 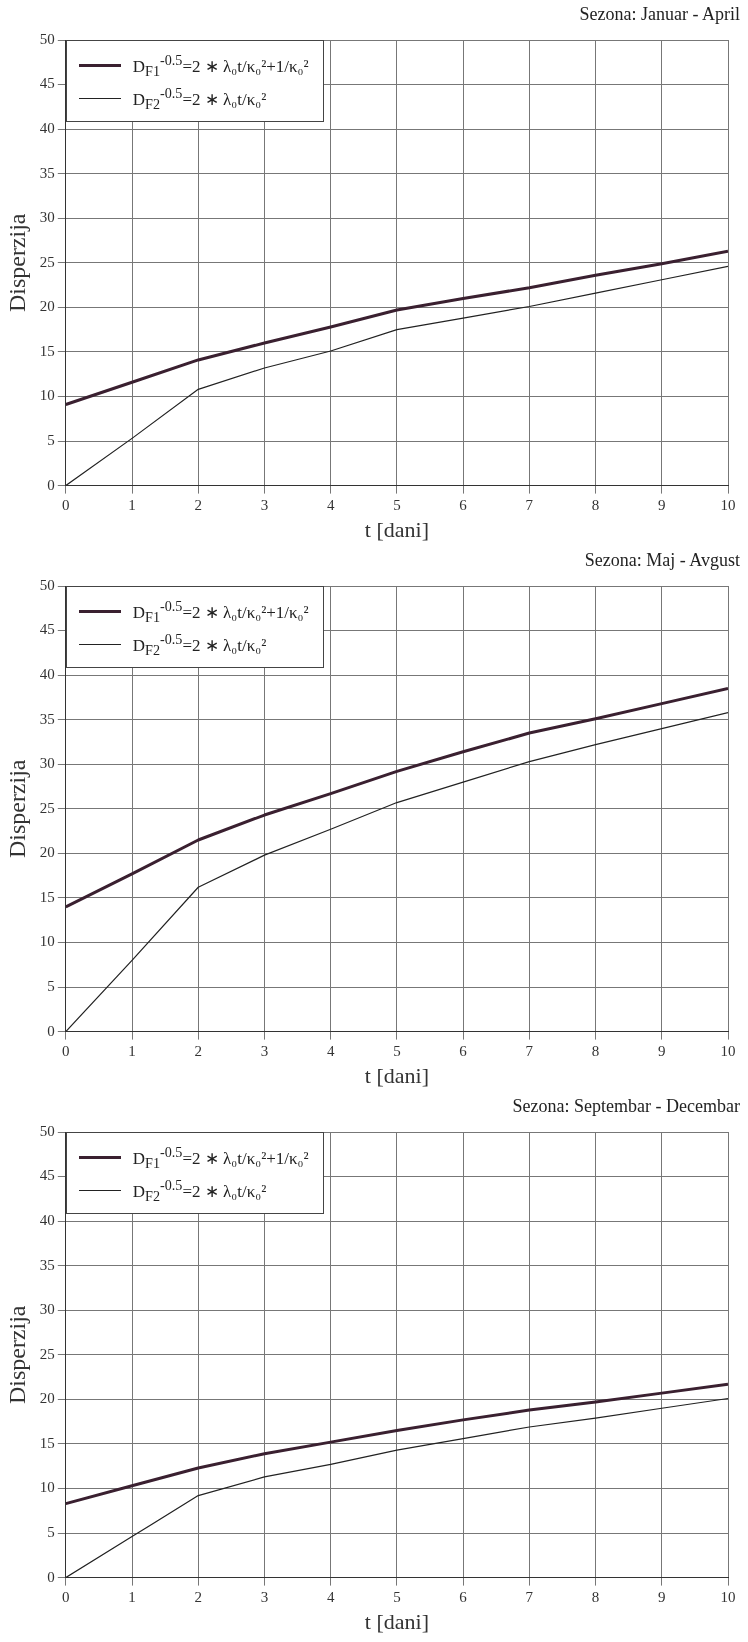 What do you see at coordinates (659, 14) in the screenshot?
I see `chart-title: Sezona: Januar - April` at bounding box center [659, 14].